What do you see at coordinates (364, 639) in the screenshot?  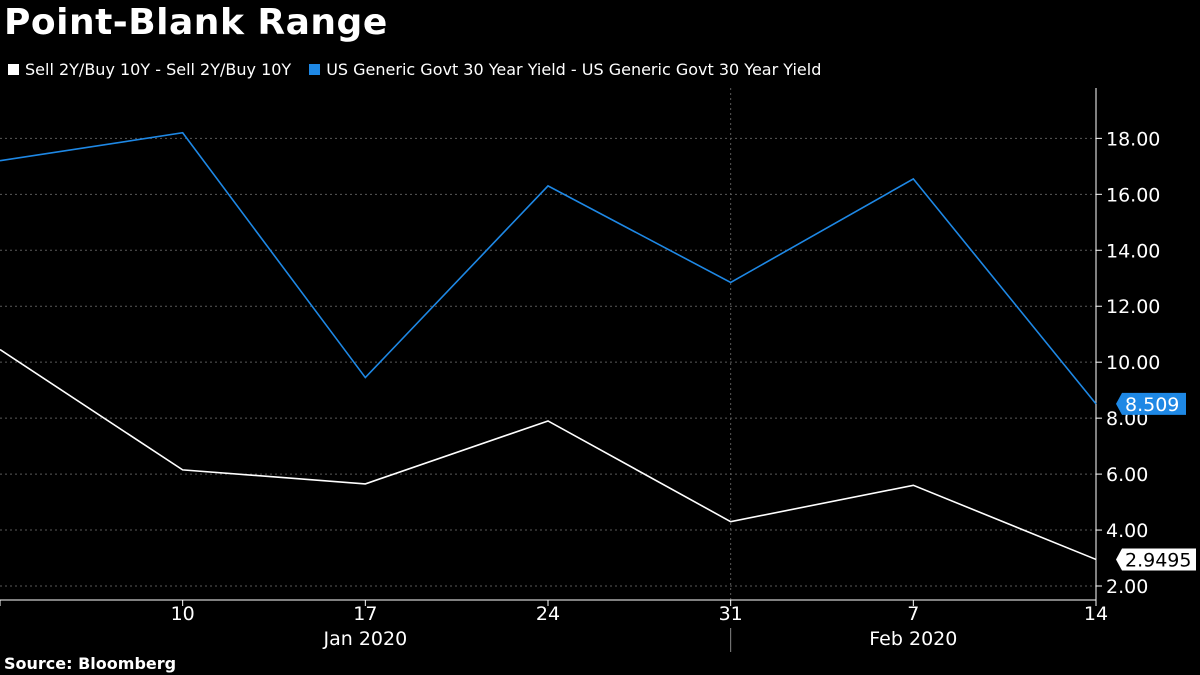 I see `month-label: Jan 2020` at bounding box center [364, 639].